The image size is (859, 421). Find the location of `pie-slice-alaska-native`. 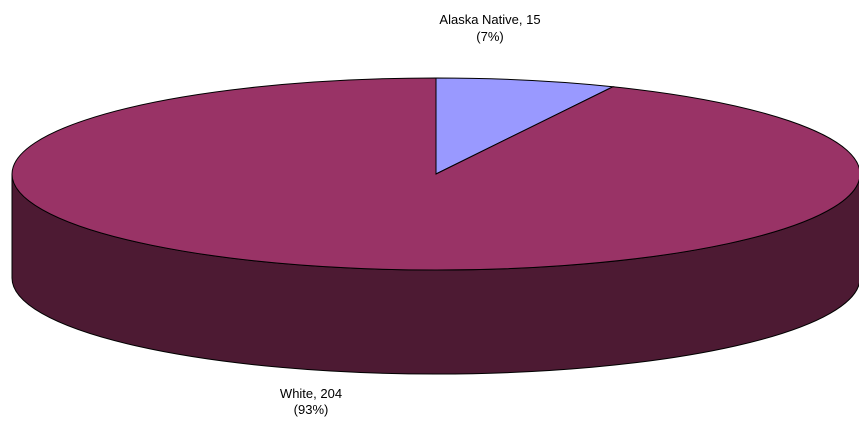

pie-slice-alaska-native is located at coordinates (525, 126).